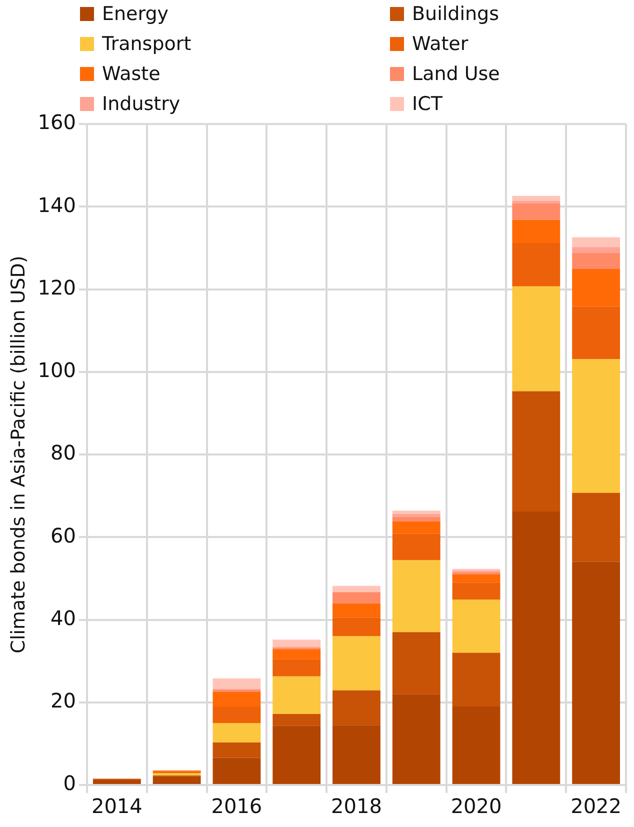 This screenshot has width=634, height=827. What do you see at coordinates (57, 204) in the screenshot?
I see `y-tick-label: 140` at bounding box center [57, 204].